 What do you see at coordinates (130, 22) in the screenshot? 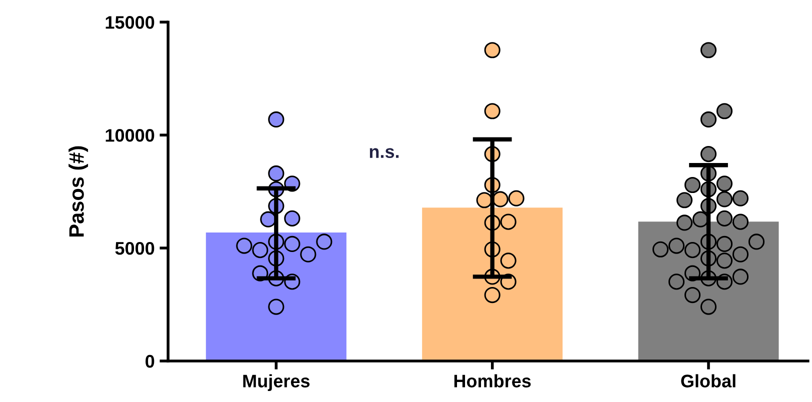
I see `y-tick-label: 15000` at bounding box center [130, 22].